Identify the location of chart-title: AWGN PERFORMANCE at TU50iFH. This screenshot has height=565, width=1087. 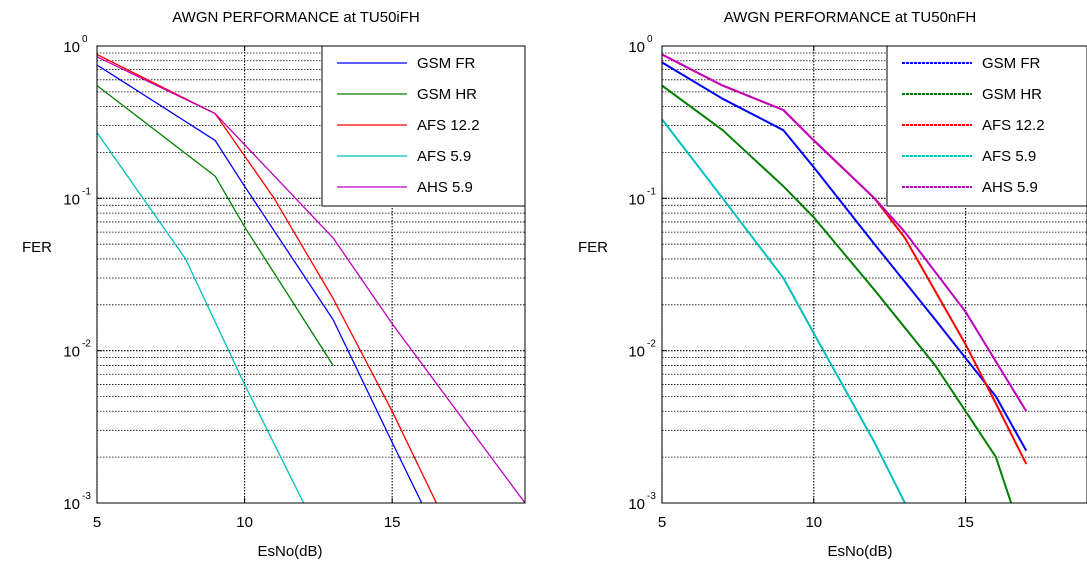
(296, 17).